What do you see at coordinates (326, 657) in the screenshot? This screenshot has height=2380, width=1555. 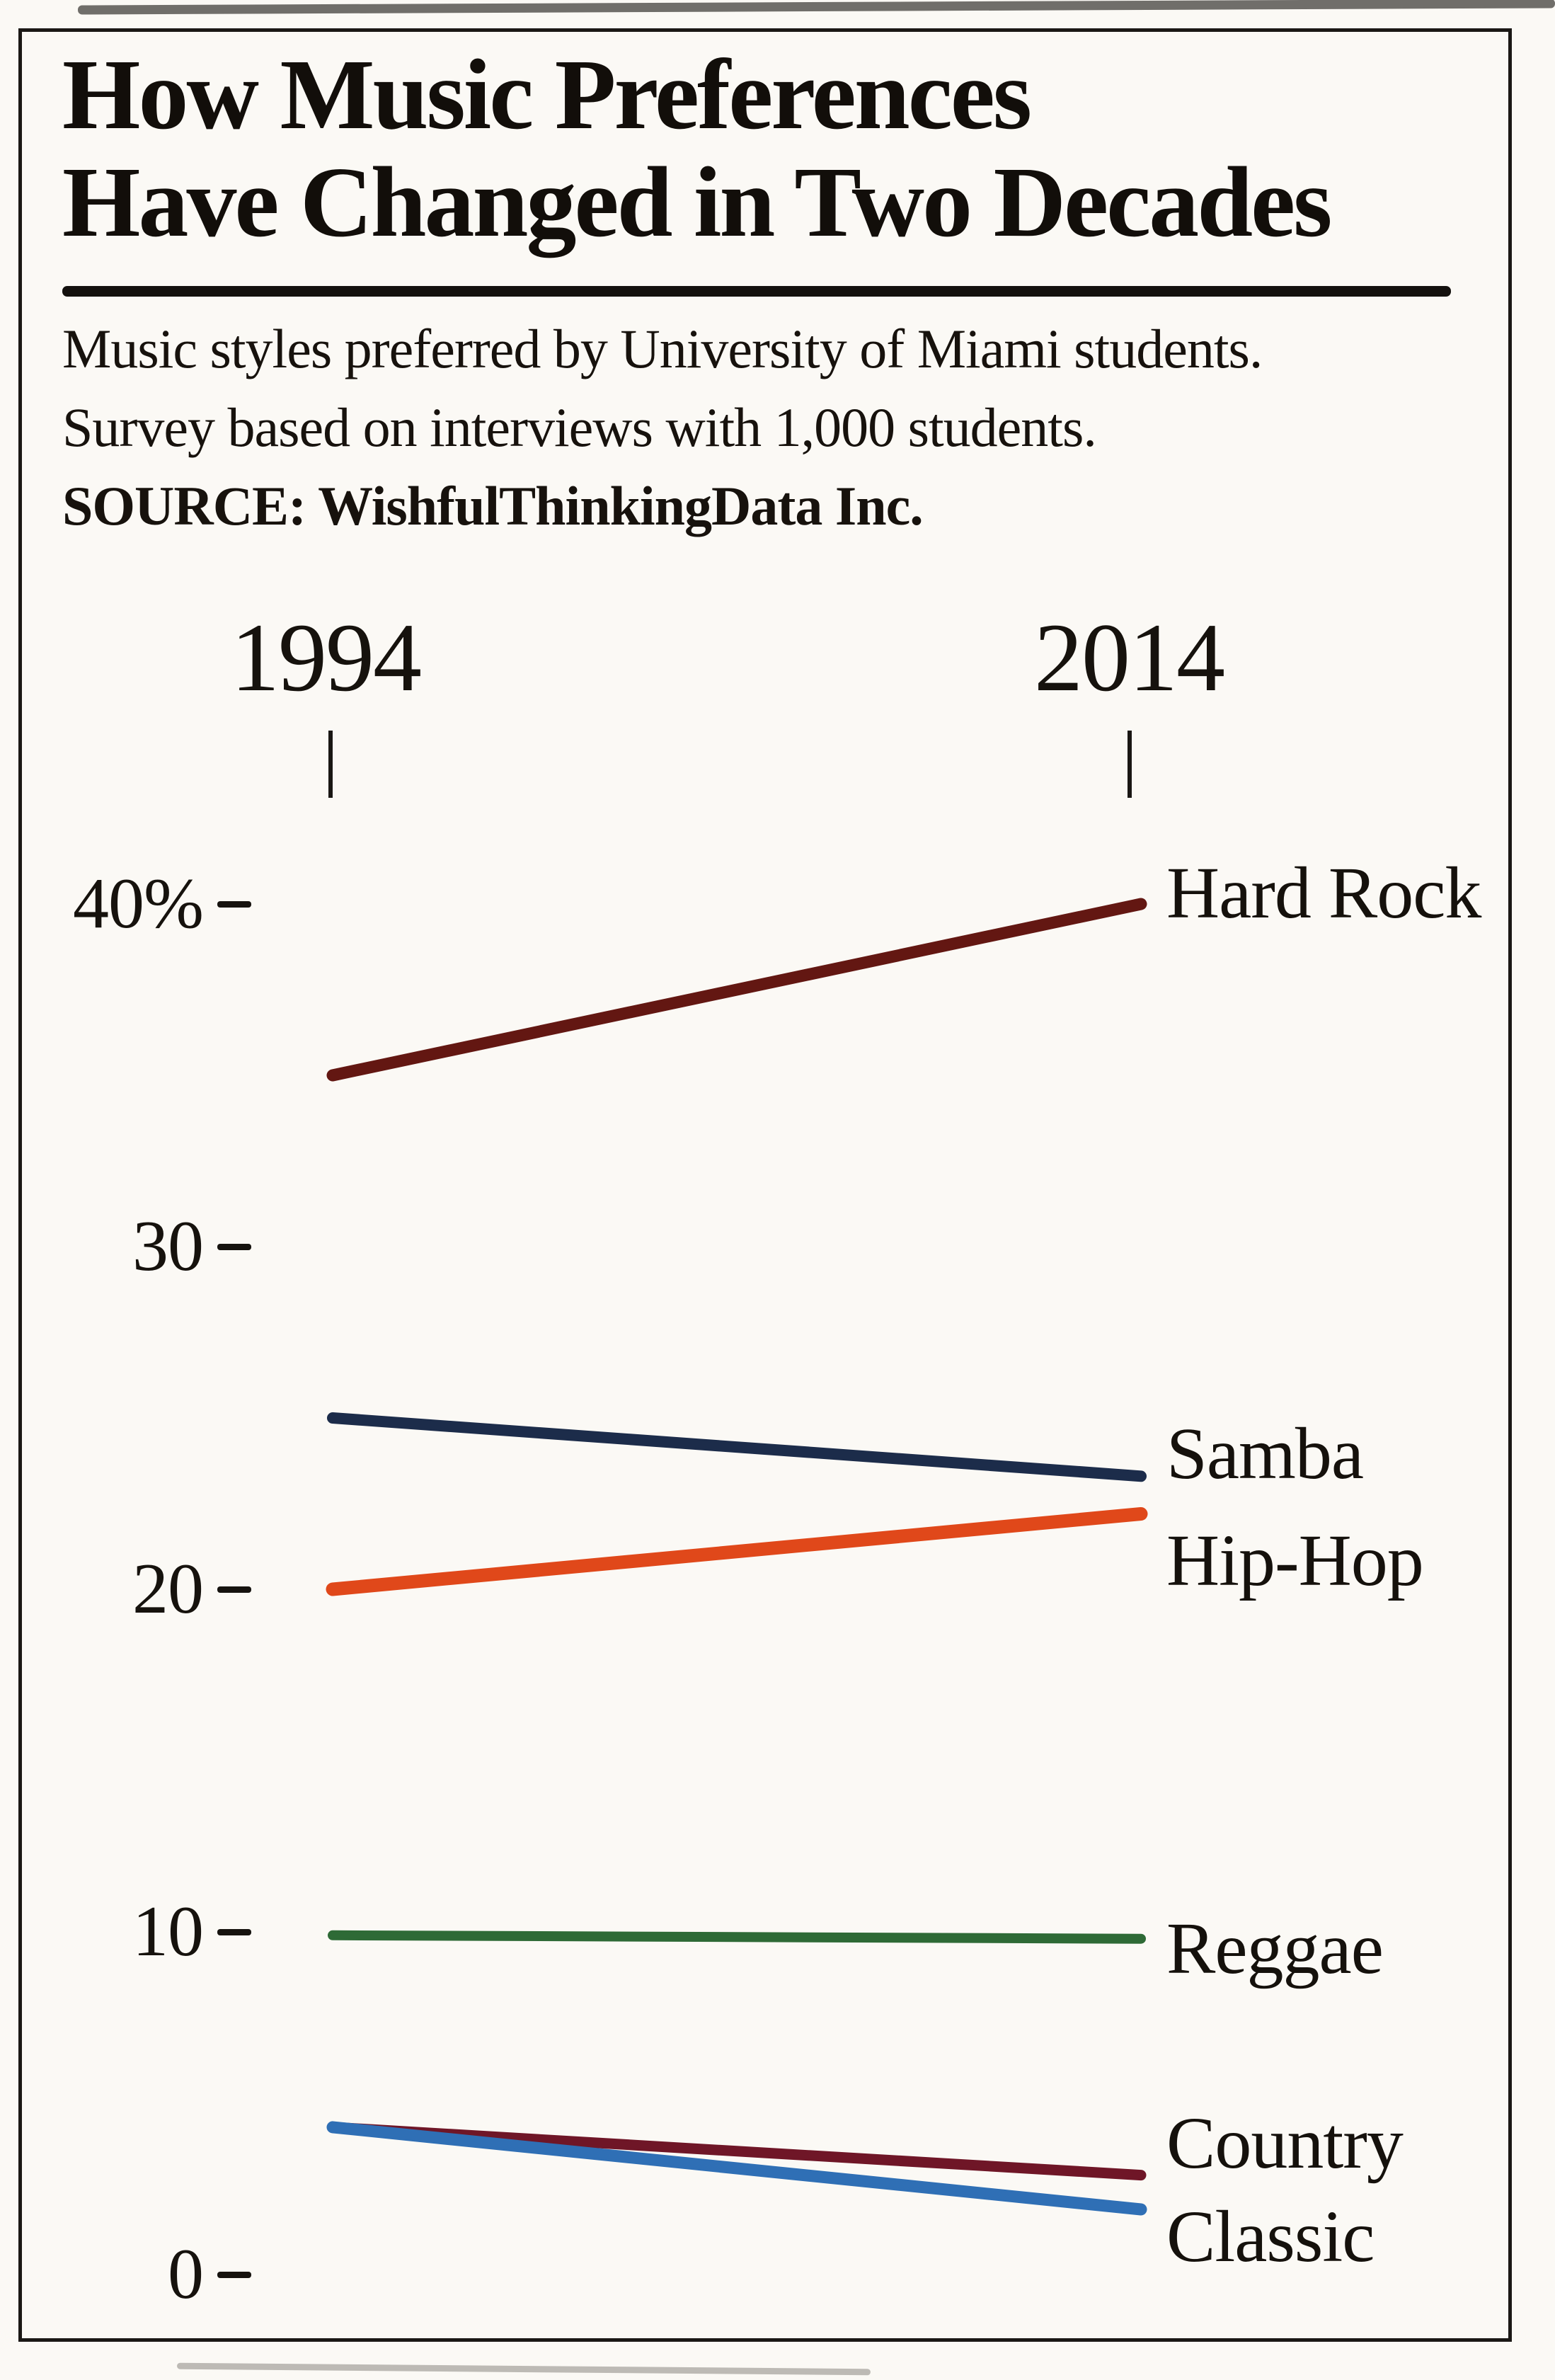 I see `x-axis-label-1994: 1994` at bounding box center [326, 657].